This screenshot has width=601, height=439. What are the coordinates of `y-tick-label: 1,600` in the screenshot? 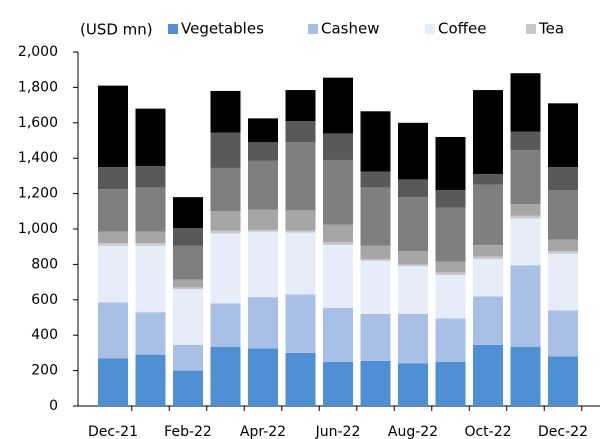 It's located at (38, 123).